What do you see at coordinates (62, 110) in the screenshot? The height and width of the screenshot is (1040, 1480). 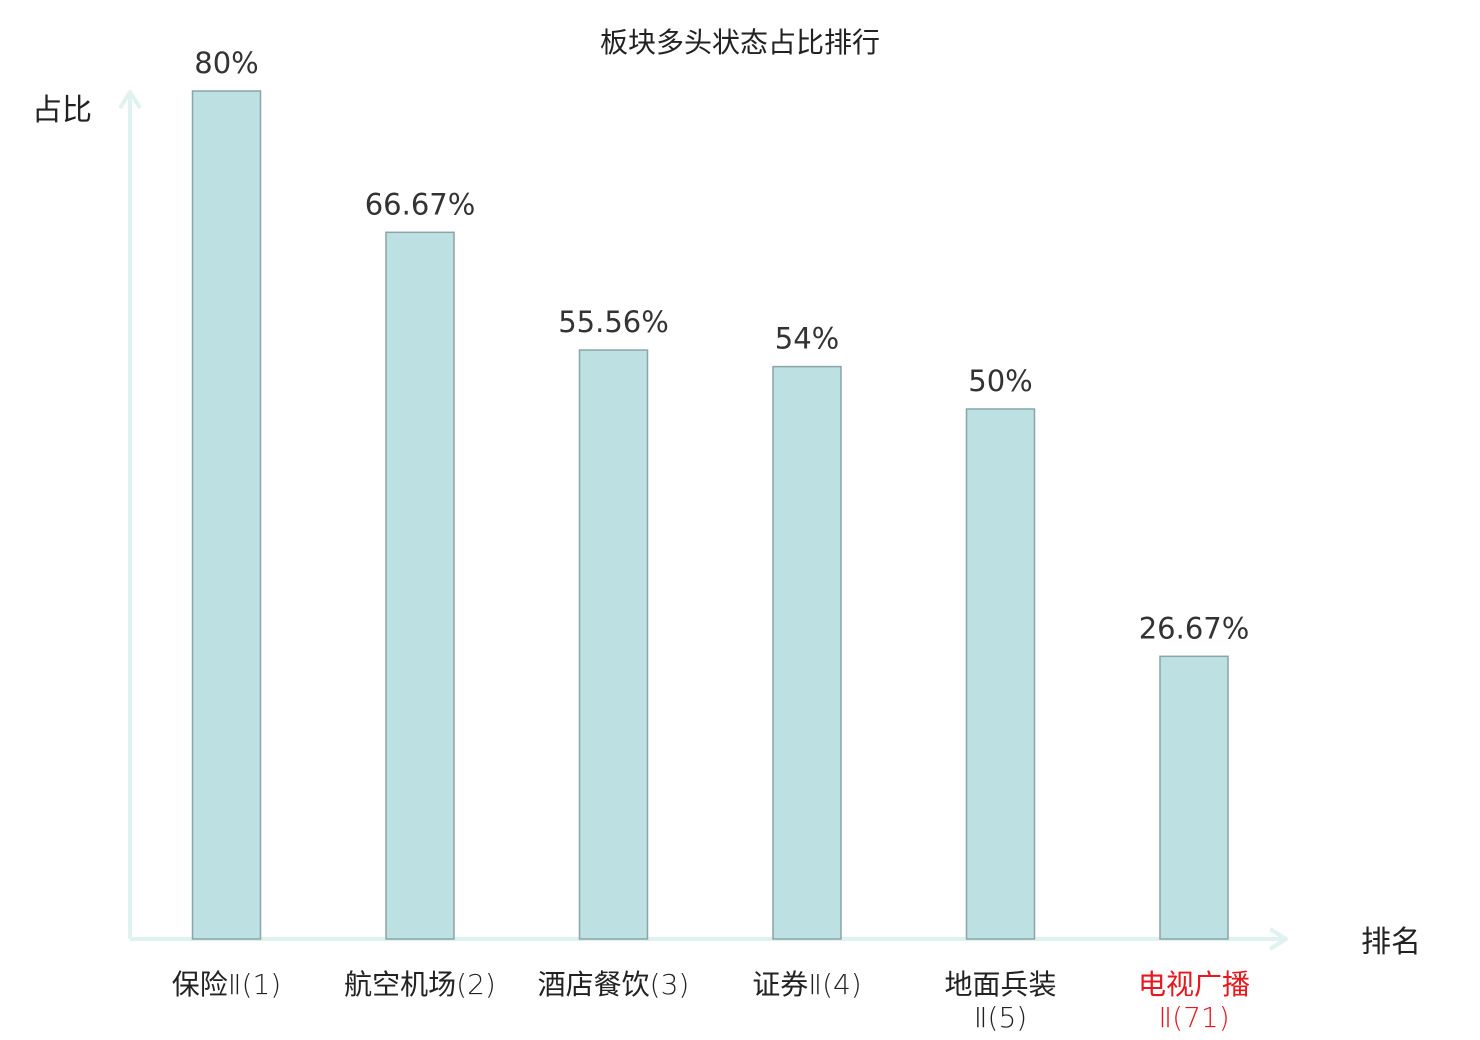 I see `y-axis-label: 占比` at bounding box center [62, 110].